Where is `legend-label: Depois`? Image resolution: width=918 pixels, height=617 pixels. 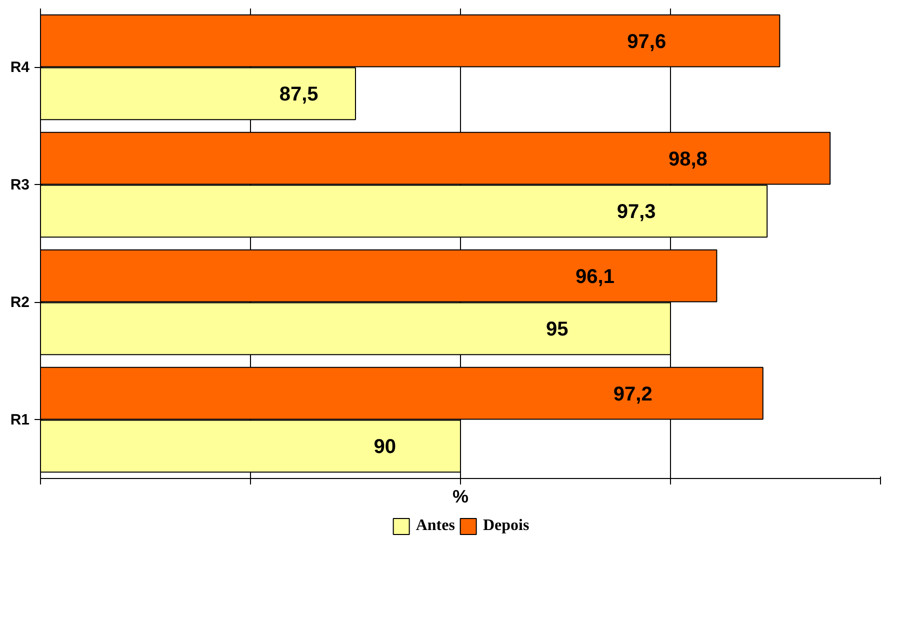
legend-label: Depois is located at coordinates (506, 526).